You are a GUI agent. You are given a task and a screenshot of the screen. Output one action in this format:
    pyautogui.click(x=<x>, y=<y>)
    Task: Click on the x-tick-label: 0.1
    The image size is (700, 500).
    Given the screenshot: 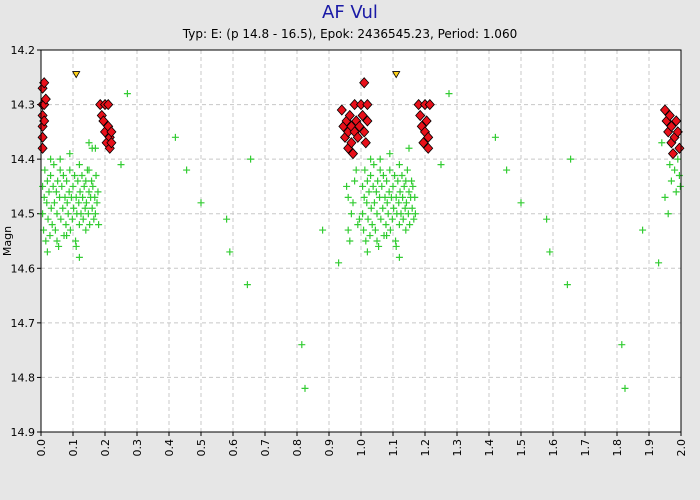 What is the action you would take?
    pyautogui.click(x=73, y=448)
    